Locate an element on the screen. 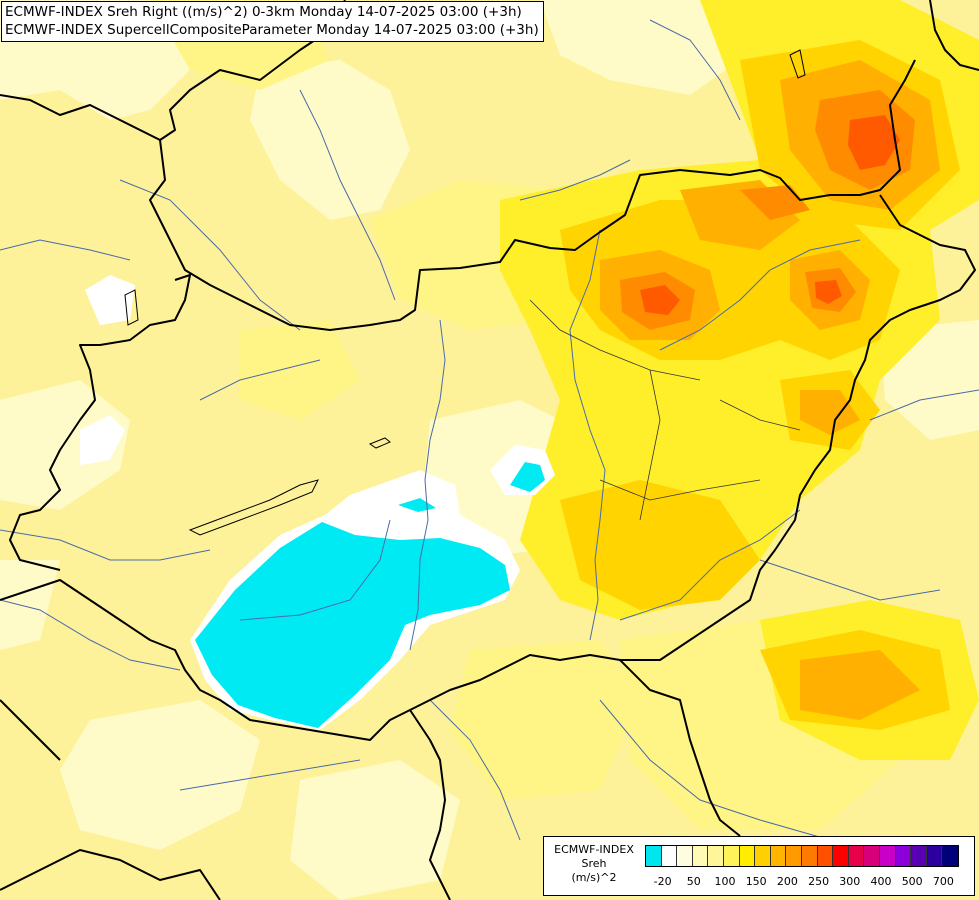 This screenshot has height=900, width=979. legend-tick-labels: -20 50 100 150 200 250 300 400 500 700 is located at coordinates (805, 882).